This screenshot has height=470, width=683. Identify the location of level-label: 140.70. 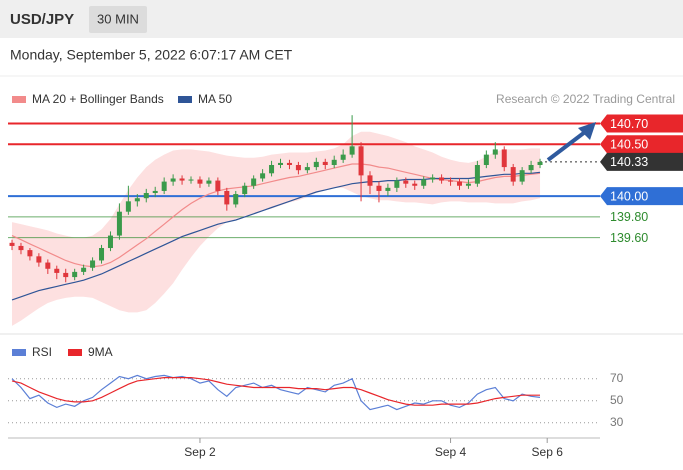
(629, 124).